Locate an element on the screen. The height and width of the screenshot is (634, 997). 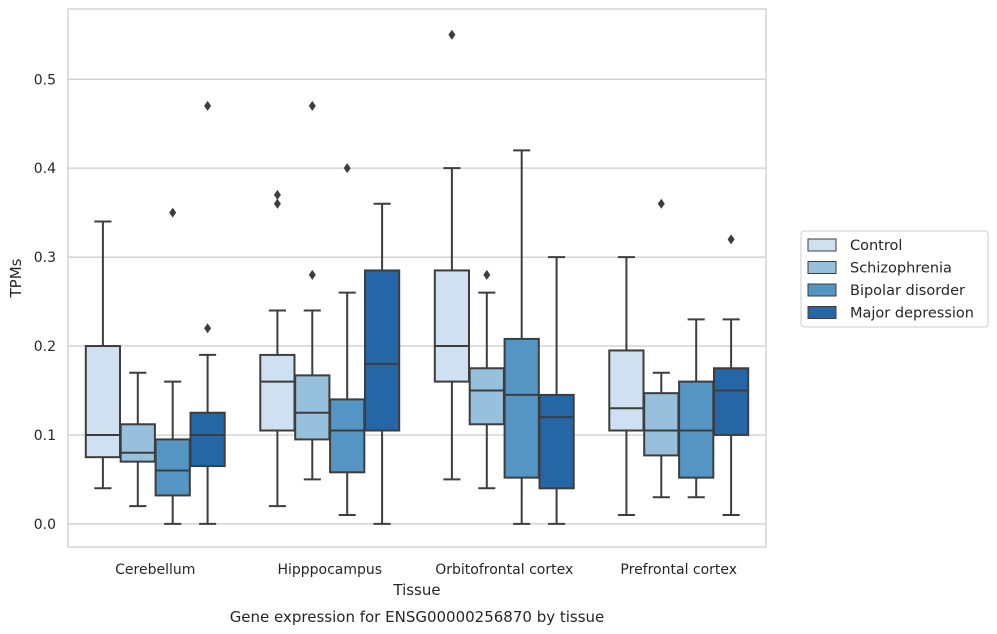
y-axis-label: TPMs is located at coordinates (16, 278).